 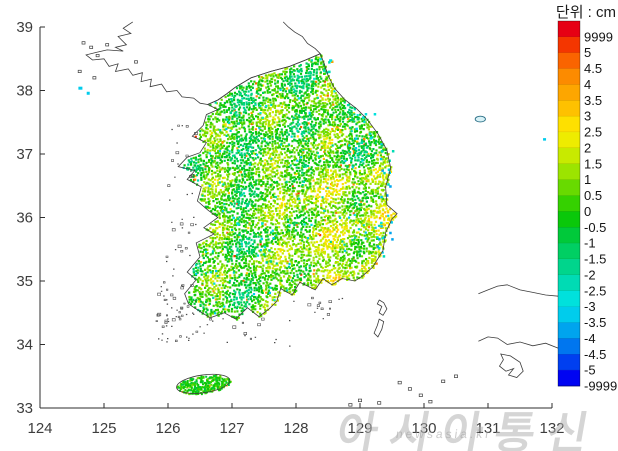 What do you see at coordinates (480, 119) in the screenshot?
I see `ulleungdo-outline` at bounding box center [480, 119].